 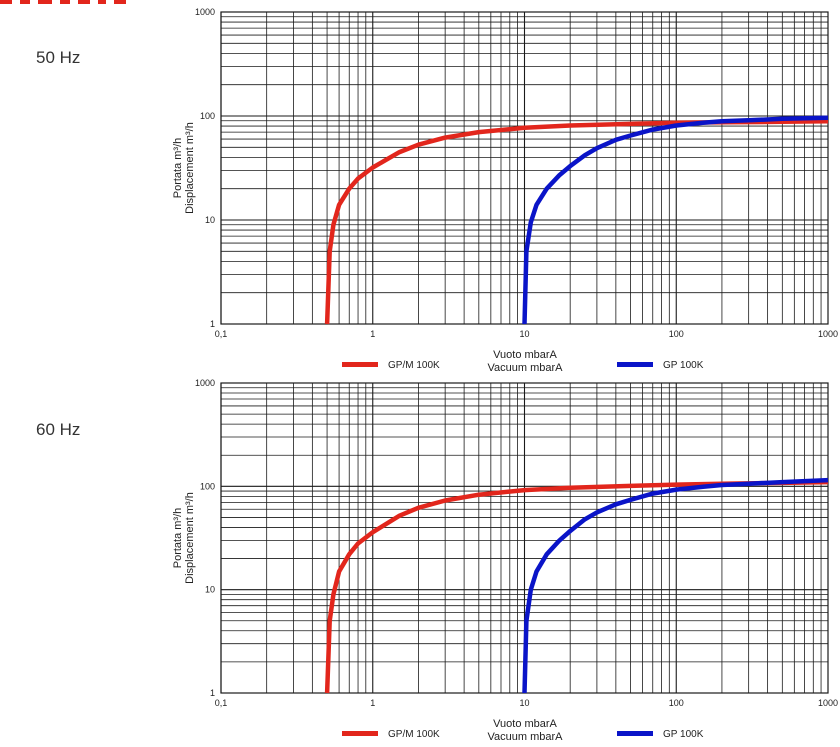 I want to click on frequency-label-50hz: 50 Hz, so click(x=58, y=57).